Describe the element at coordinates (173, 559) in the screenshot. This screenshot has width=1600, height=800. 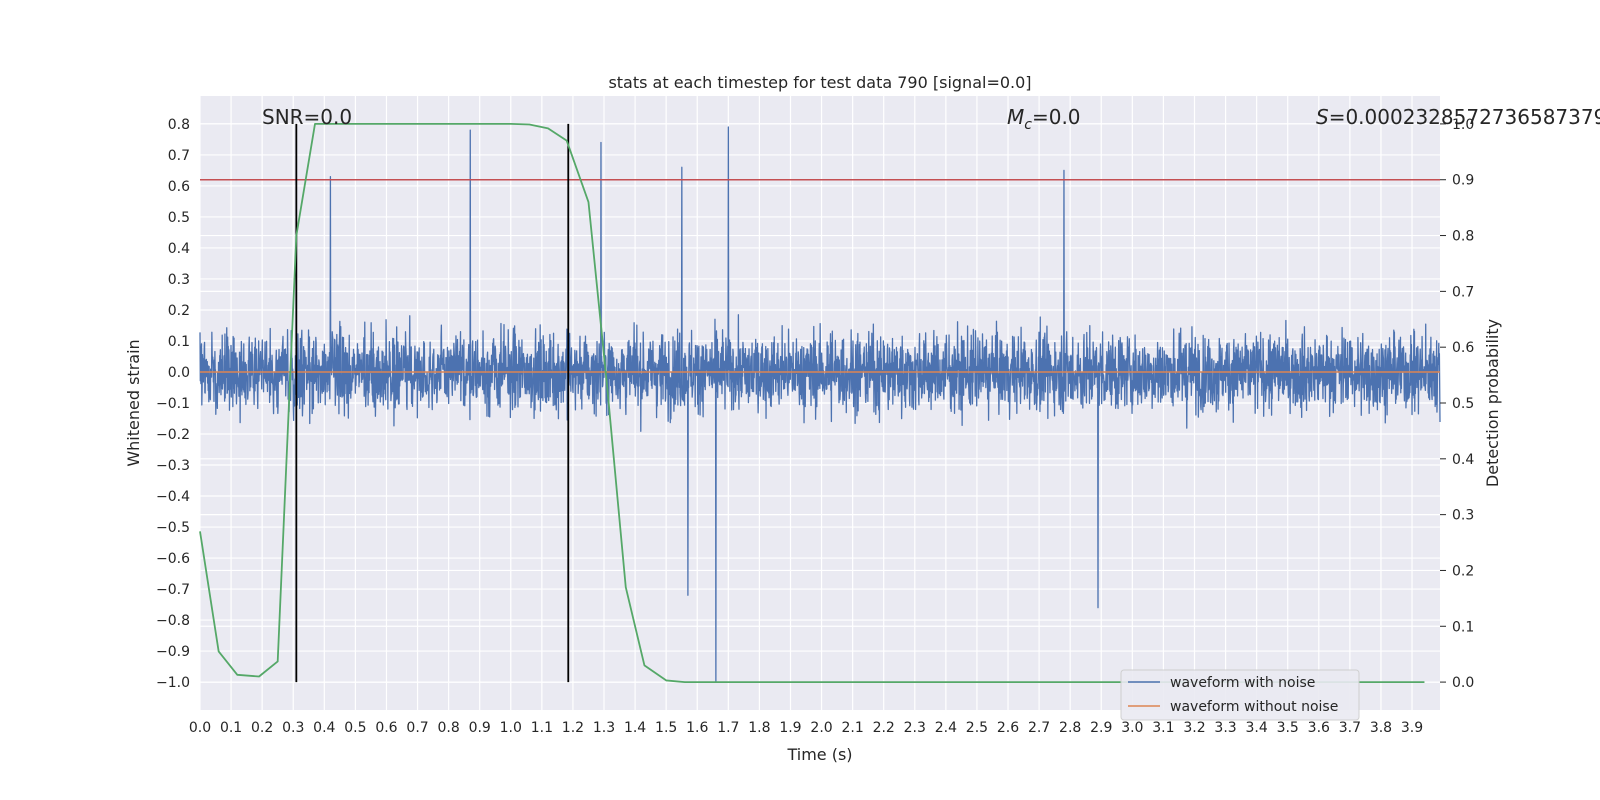
I see `y-tick-label: −0.6` at that location.